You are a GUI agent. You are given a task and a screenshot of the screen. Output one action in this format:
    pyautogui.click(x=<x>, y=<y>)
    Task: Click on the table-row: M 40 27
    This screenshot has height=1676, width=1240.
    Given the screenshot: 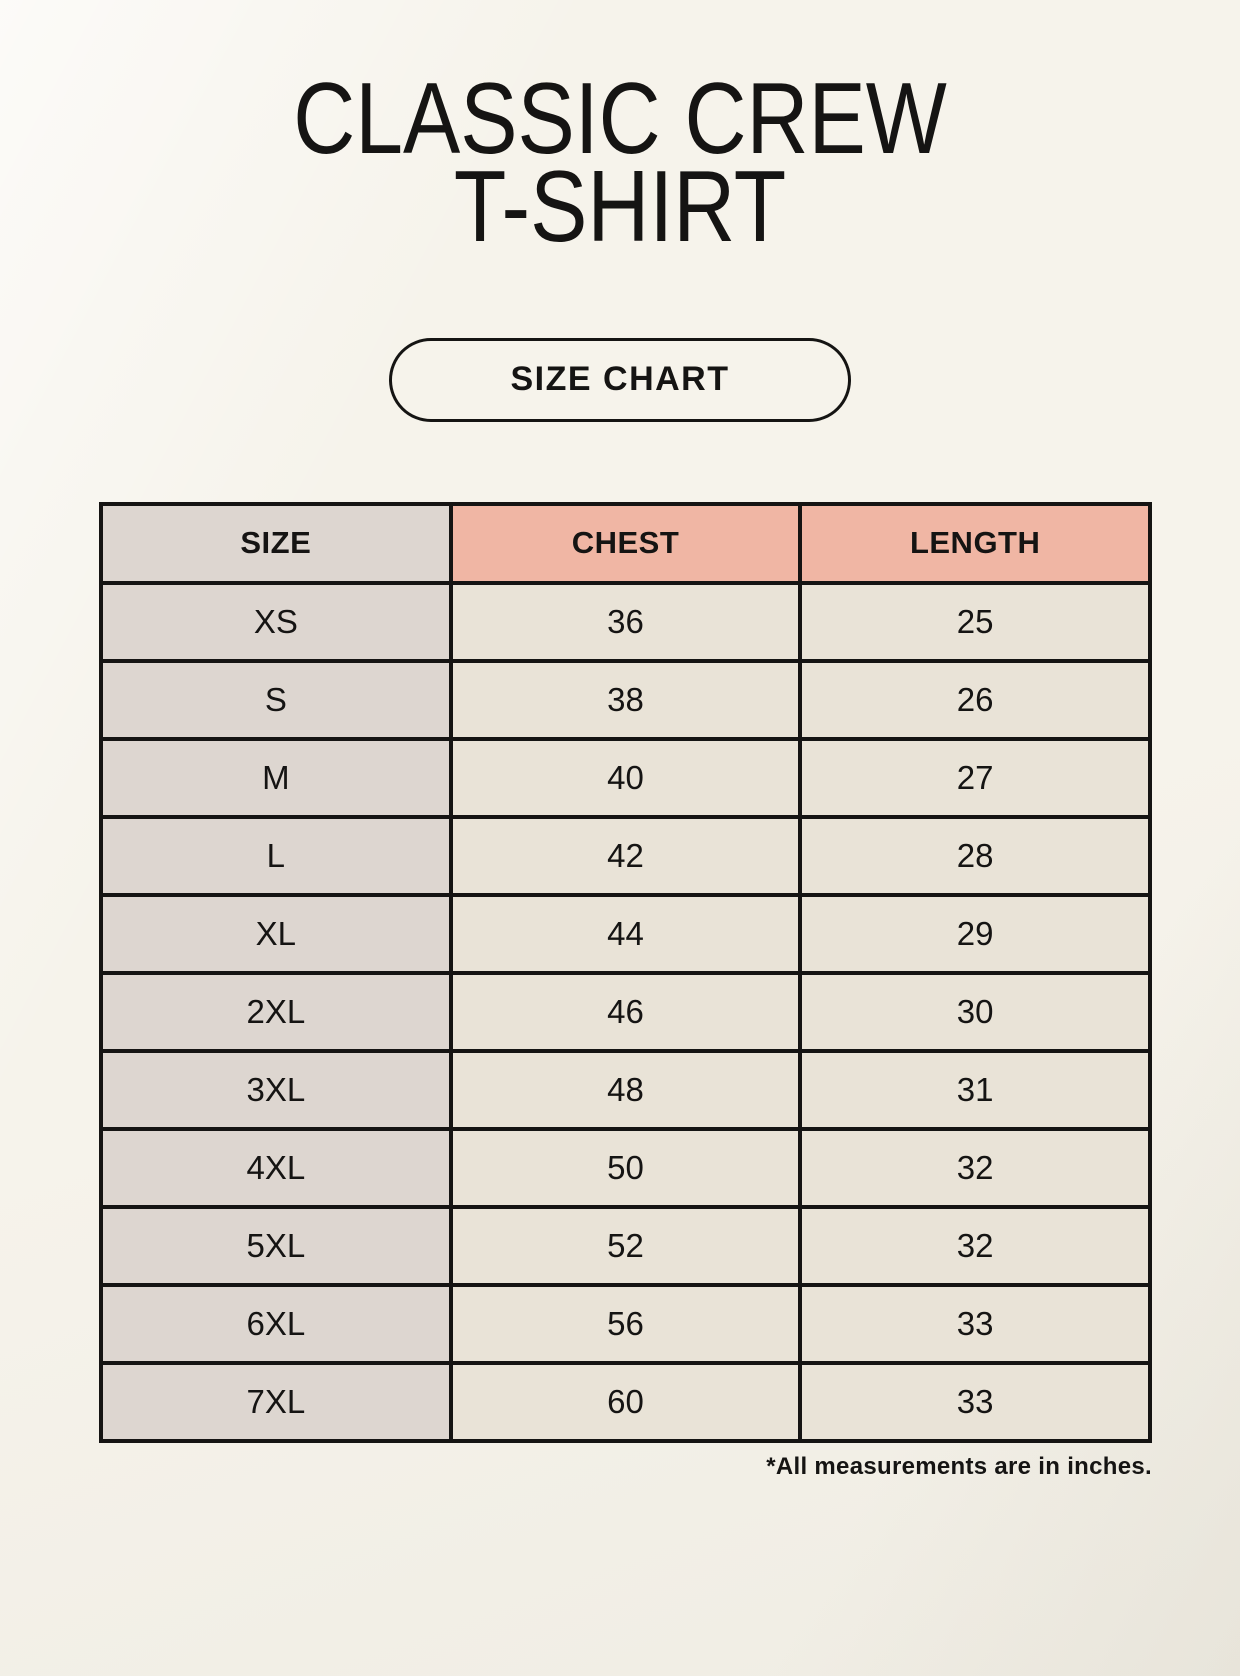 What is the action you would take?
    pyautogui.click(x=625, y=777)
    